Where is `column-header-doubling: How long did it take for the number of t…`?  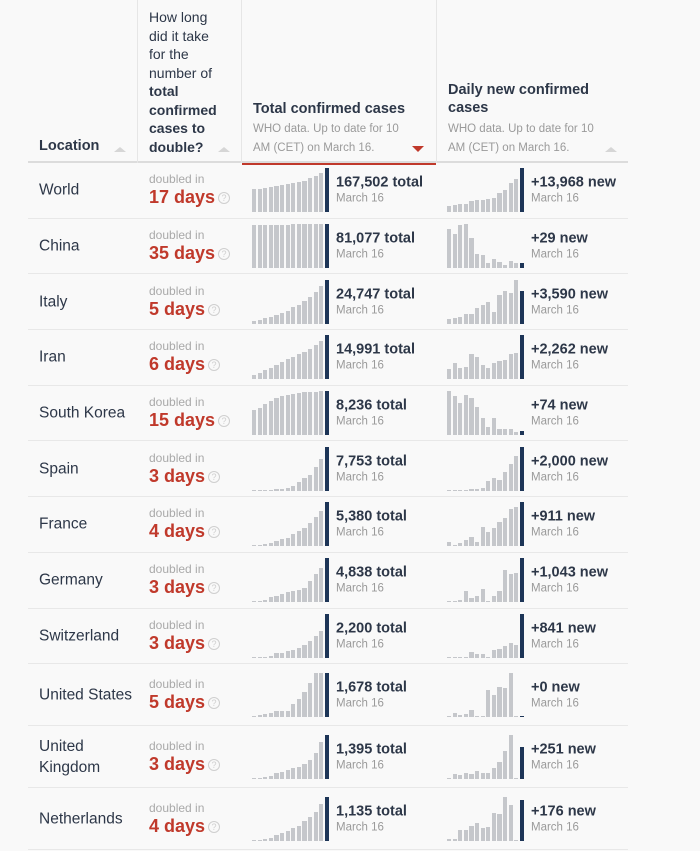 column-header-doubling: How long did it take for the number of t… is located at coordinates (190, 81).